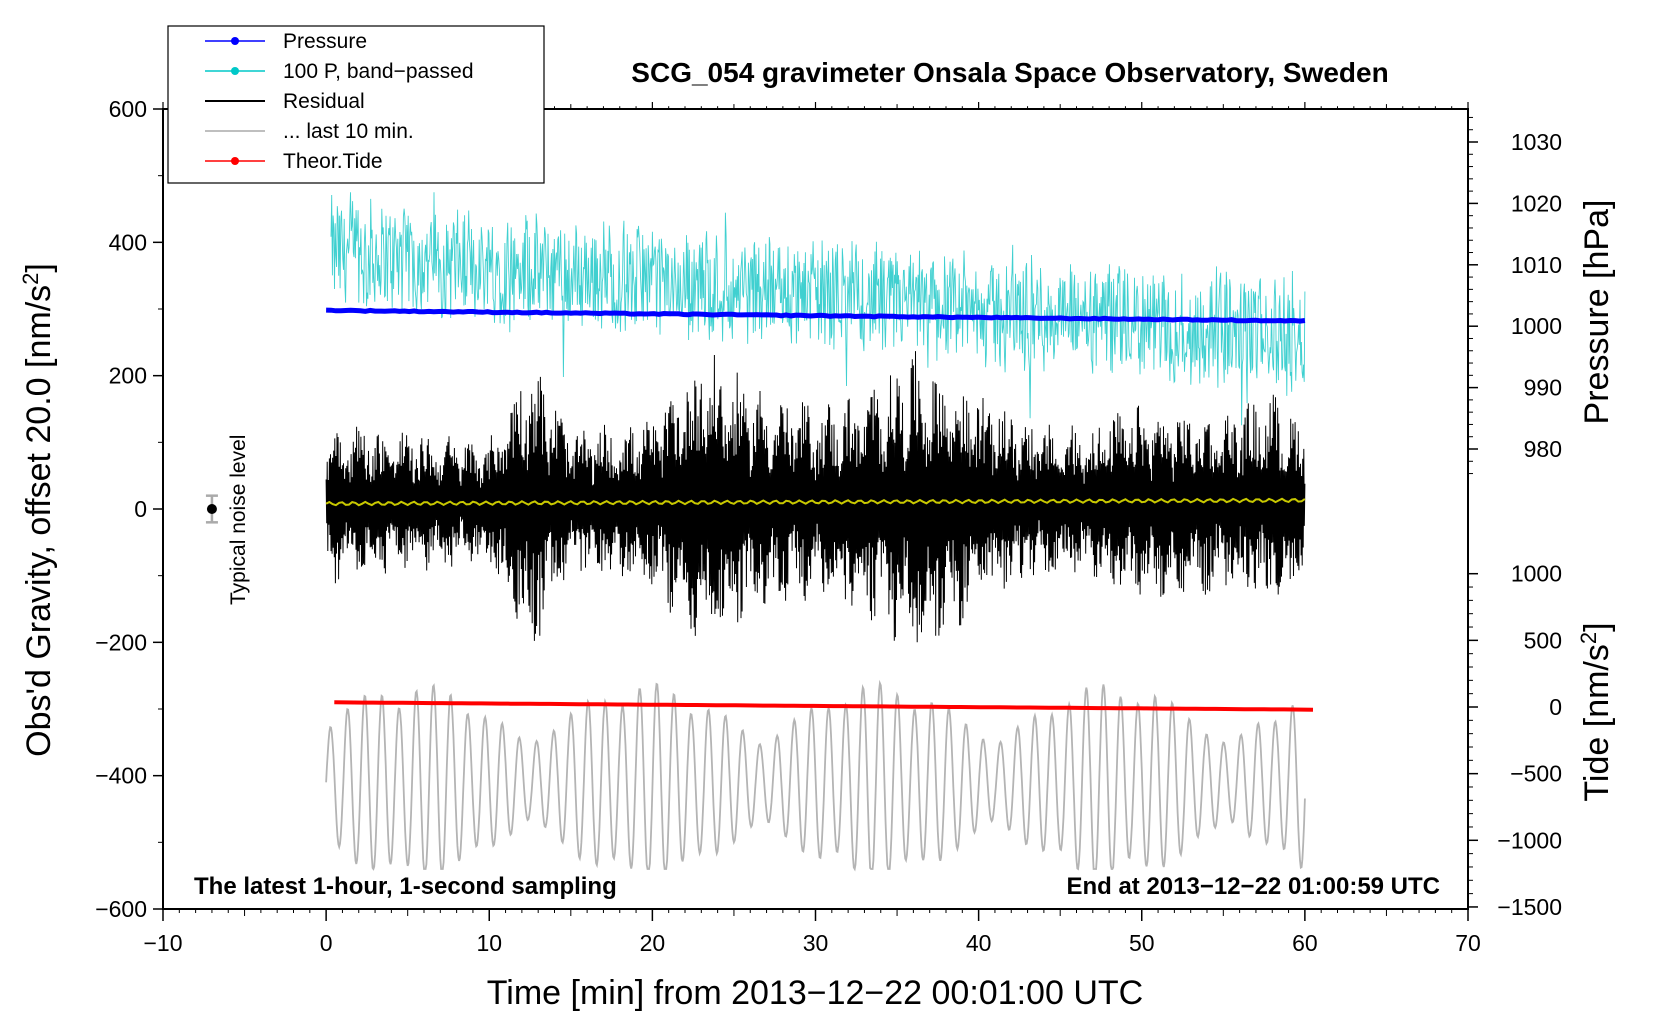 Image resolution: width=1660 pixels, height=1020 pixels. I want to click on x-tick-label: 10, so click(489, 943).